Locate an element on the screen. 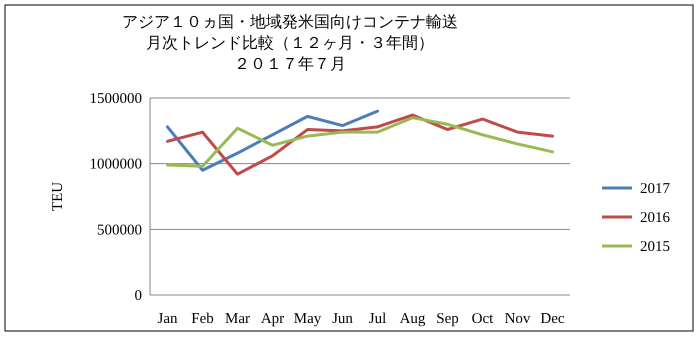 This screenshot has height=339, width=700. y-tick-label: 1500000 is located at coordinates (116, 99).